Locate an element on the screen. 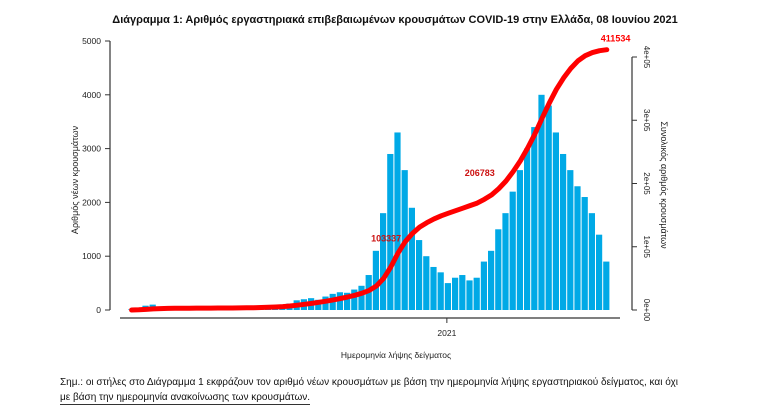 This screenshot has width=777, height=409. y-tick-label: 0 is located at coordinates (98, 310).